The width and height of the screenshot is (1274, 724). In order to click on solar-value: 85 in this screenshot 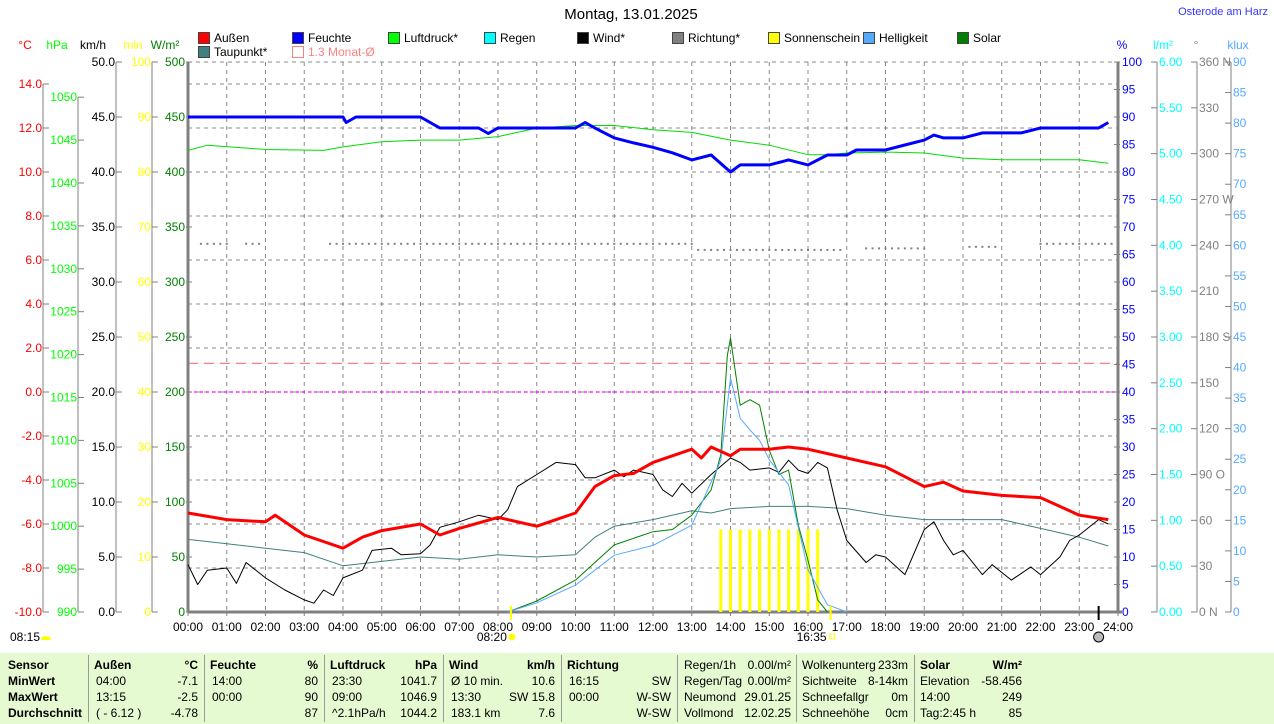, I will do `click(1015, 713)`.